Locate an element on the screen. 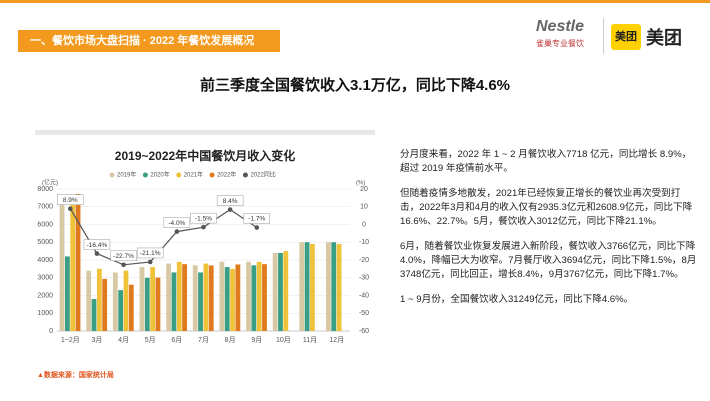 The height and width of the screenshot is (401, 710). chart-rule is located at coordinates (205, 132).